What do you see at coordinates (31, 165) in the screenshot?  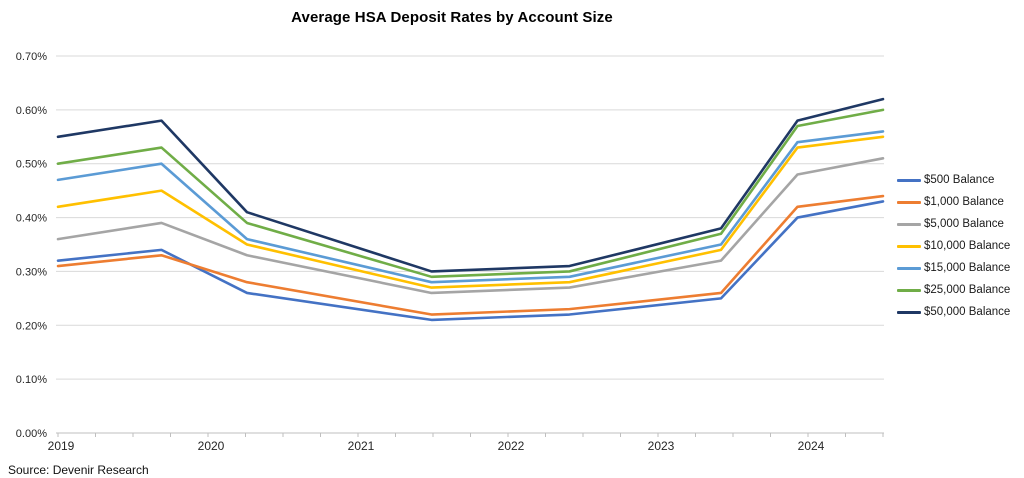 I see `y-axis-tick-label: 0.50%` at bounding box center [31, 165].